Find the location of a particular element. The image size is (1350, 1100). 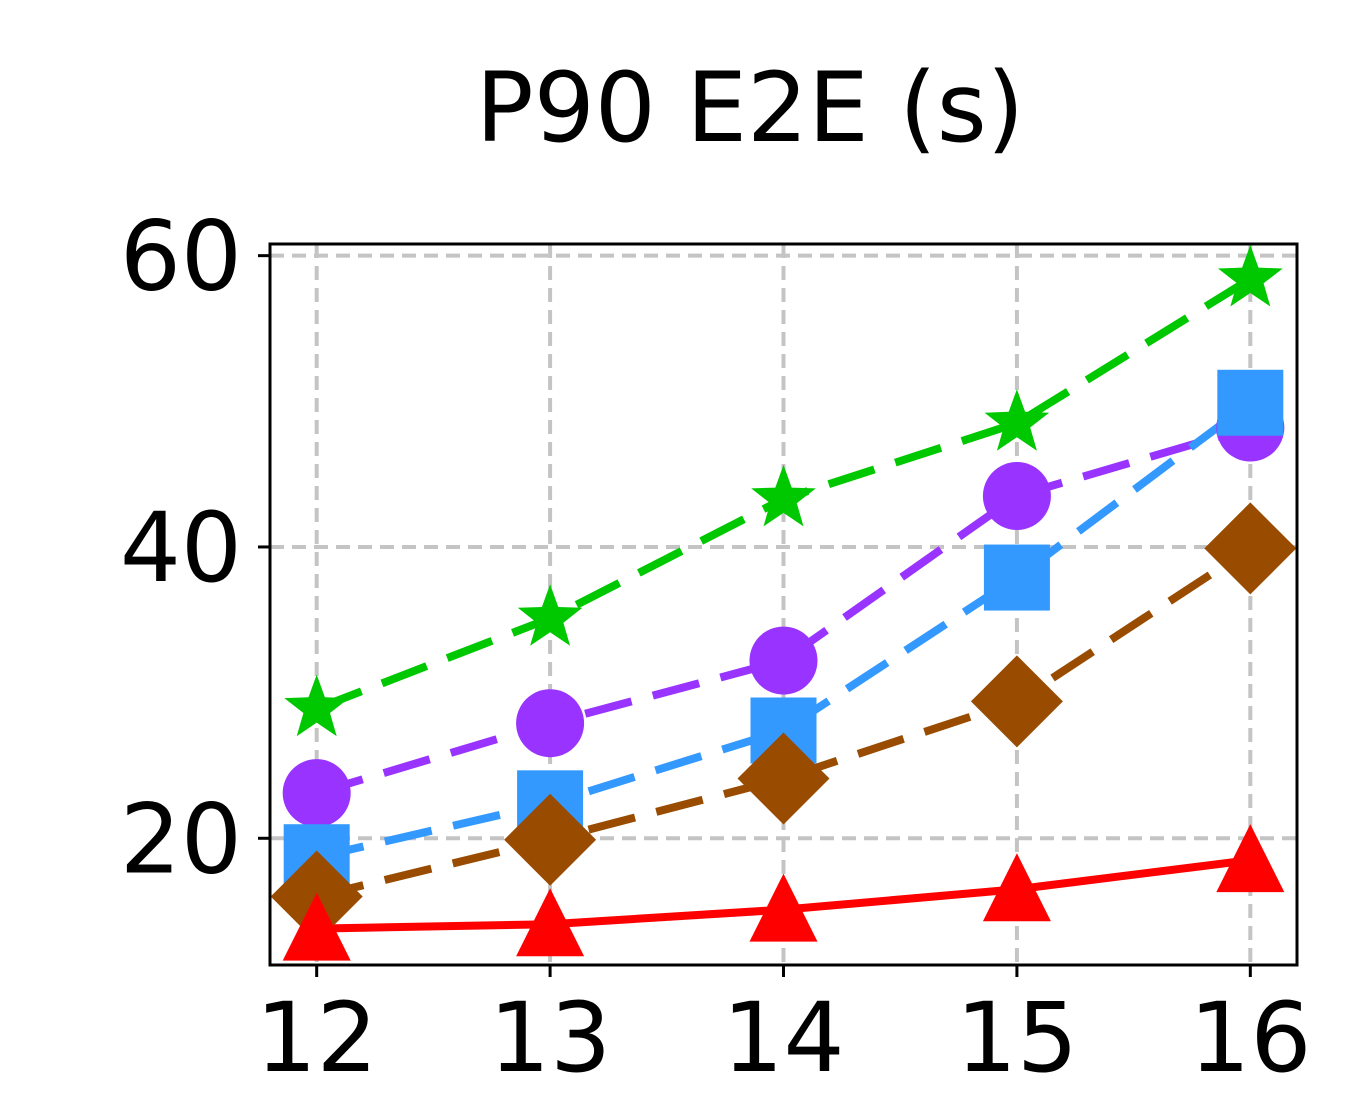

x-tick-label-16: 16 is located at coordinates (1250, 1038).